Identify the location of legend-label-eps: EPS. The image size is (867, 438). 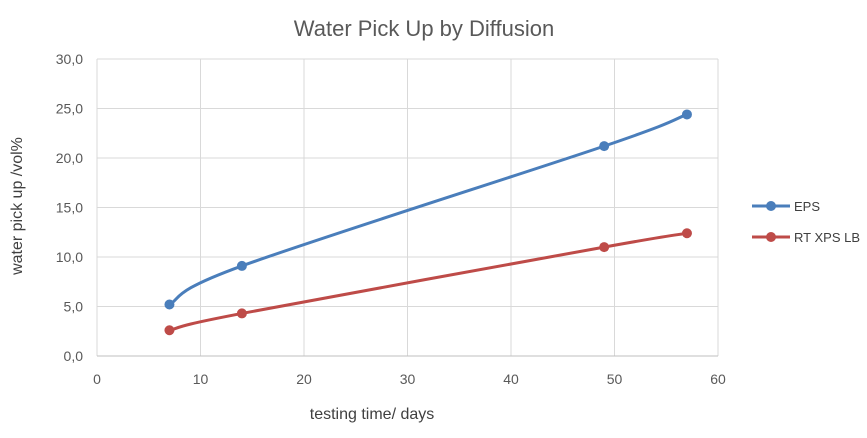
(807, 206).